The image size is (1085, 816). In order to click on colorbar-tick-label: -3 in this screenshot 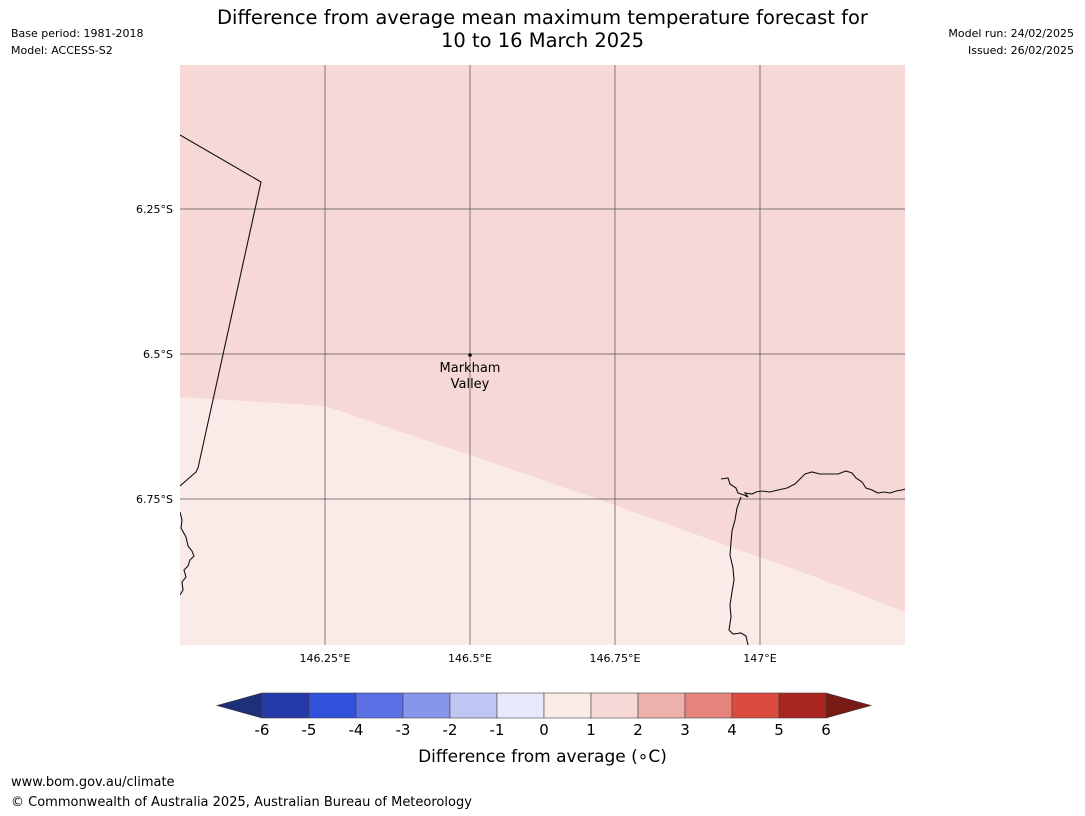, I will do `click(403, 730)`.